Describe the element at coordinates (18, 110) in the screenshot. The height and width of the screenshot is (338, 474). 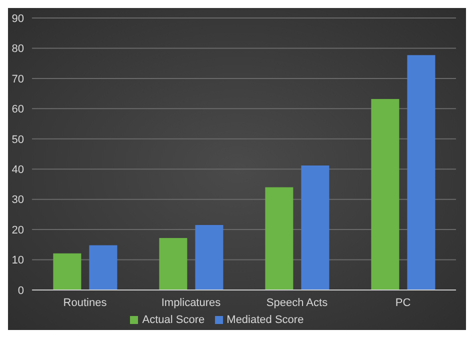
I see `y-tick-label: 60` at that location.